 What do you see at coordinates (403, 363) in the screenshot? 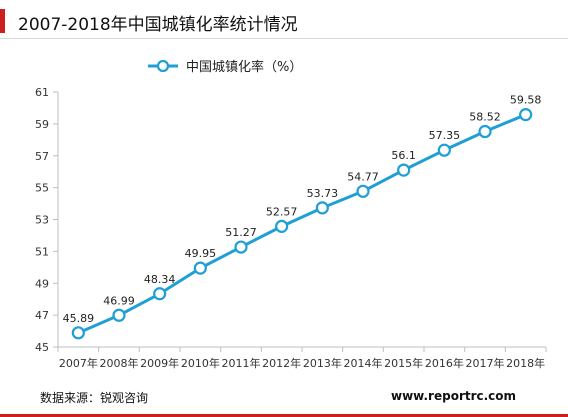
I see `x-tick-label: 2015年` at bounding box center [403, 363].